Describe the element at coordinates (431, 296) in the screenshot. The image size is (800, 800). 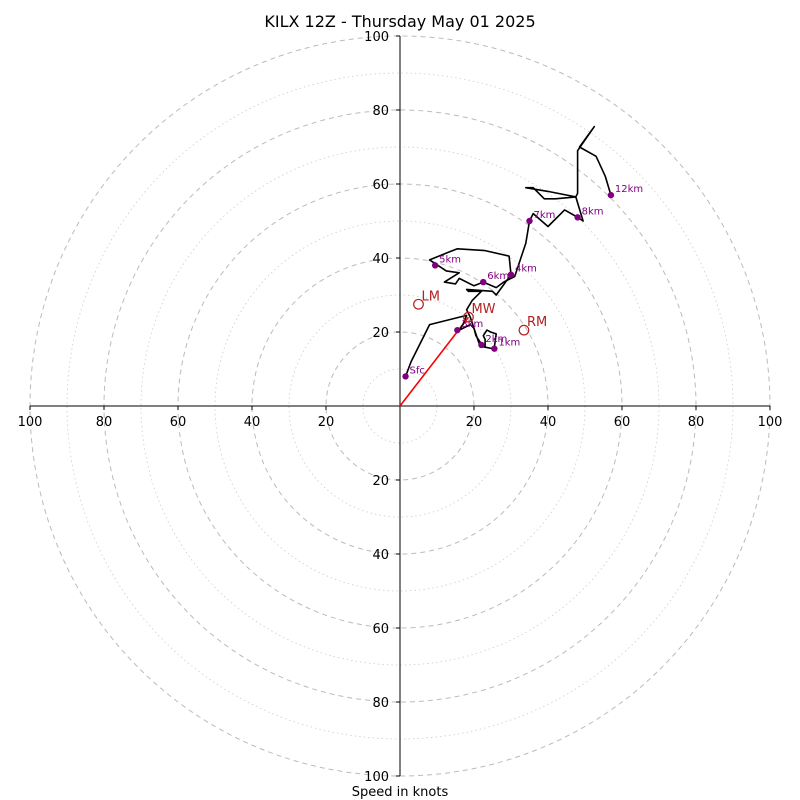
I see `storm-motion-label: LM` at that location.